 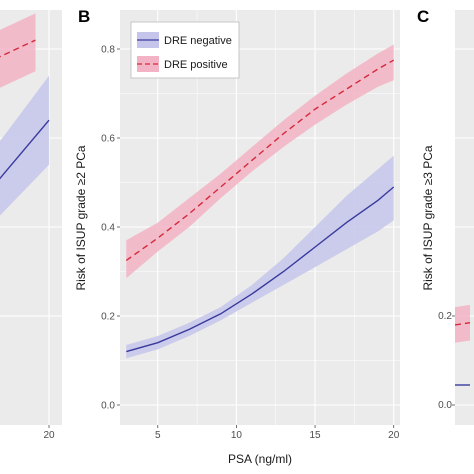 What do you see at coordinates (428, 217) in the screenshot?
I see `panel-c-y-axis-title: Risk of ISUP grade ≥3 PCa` at bounding box center [428, 217].